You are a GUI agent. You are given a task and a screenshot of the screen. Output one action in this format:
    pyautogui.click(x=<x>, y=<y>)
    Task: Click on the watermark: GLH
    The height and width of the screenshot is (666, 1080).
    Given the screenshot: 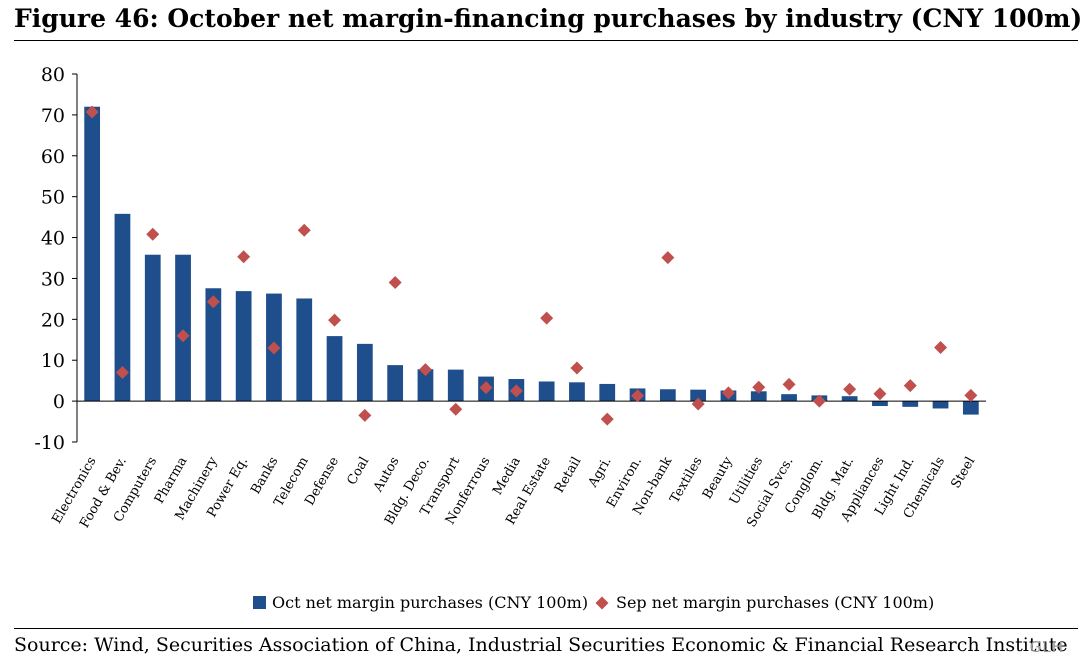 What is the action you would take?
    pyautogui.click(x=1046, y=647)
    